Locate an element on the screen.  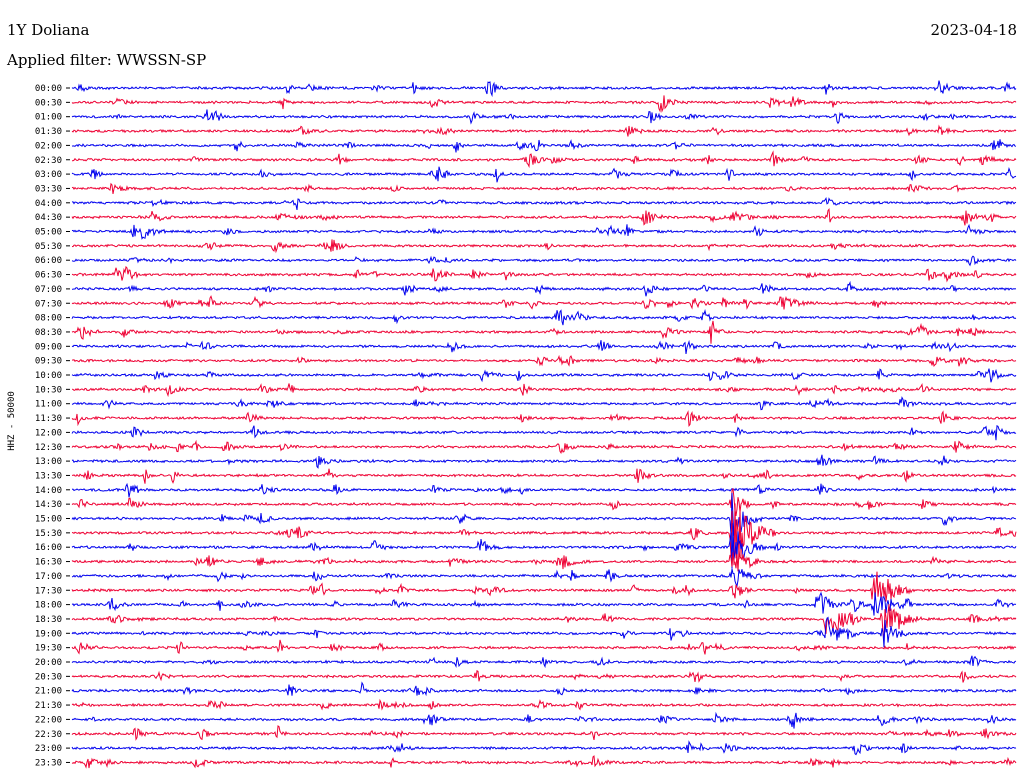
filter-label: Applied filter: WWSSN-SP is located at coordinates (107, 60).